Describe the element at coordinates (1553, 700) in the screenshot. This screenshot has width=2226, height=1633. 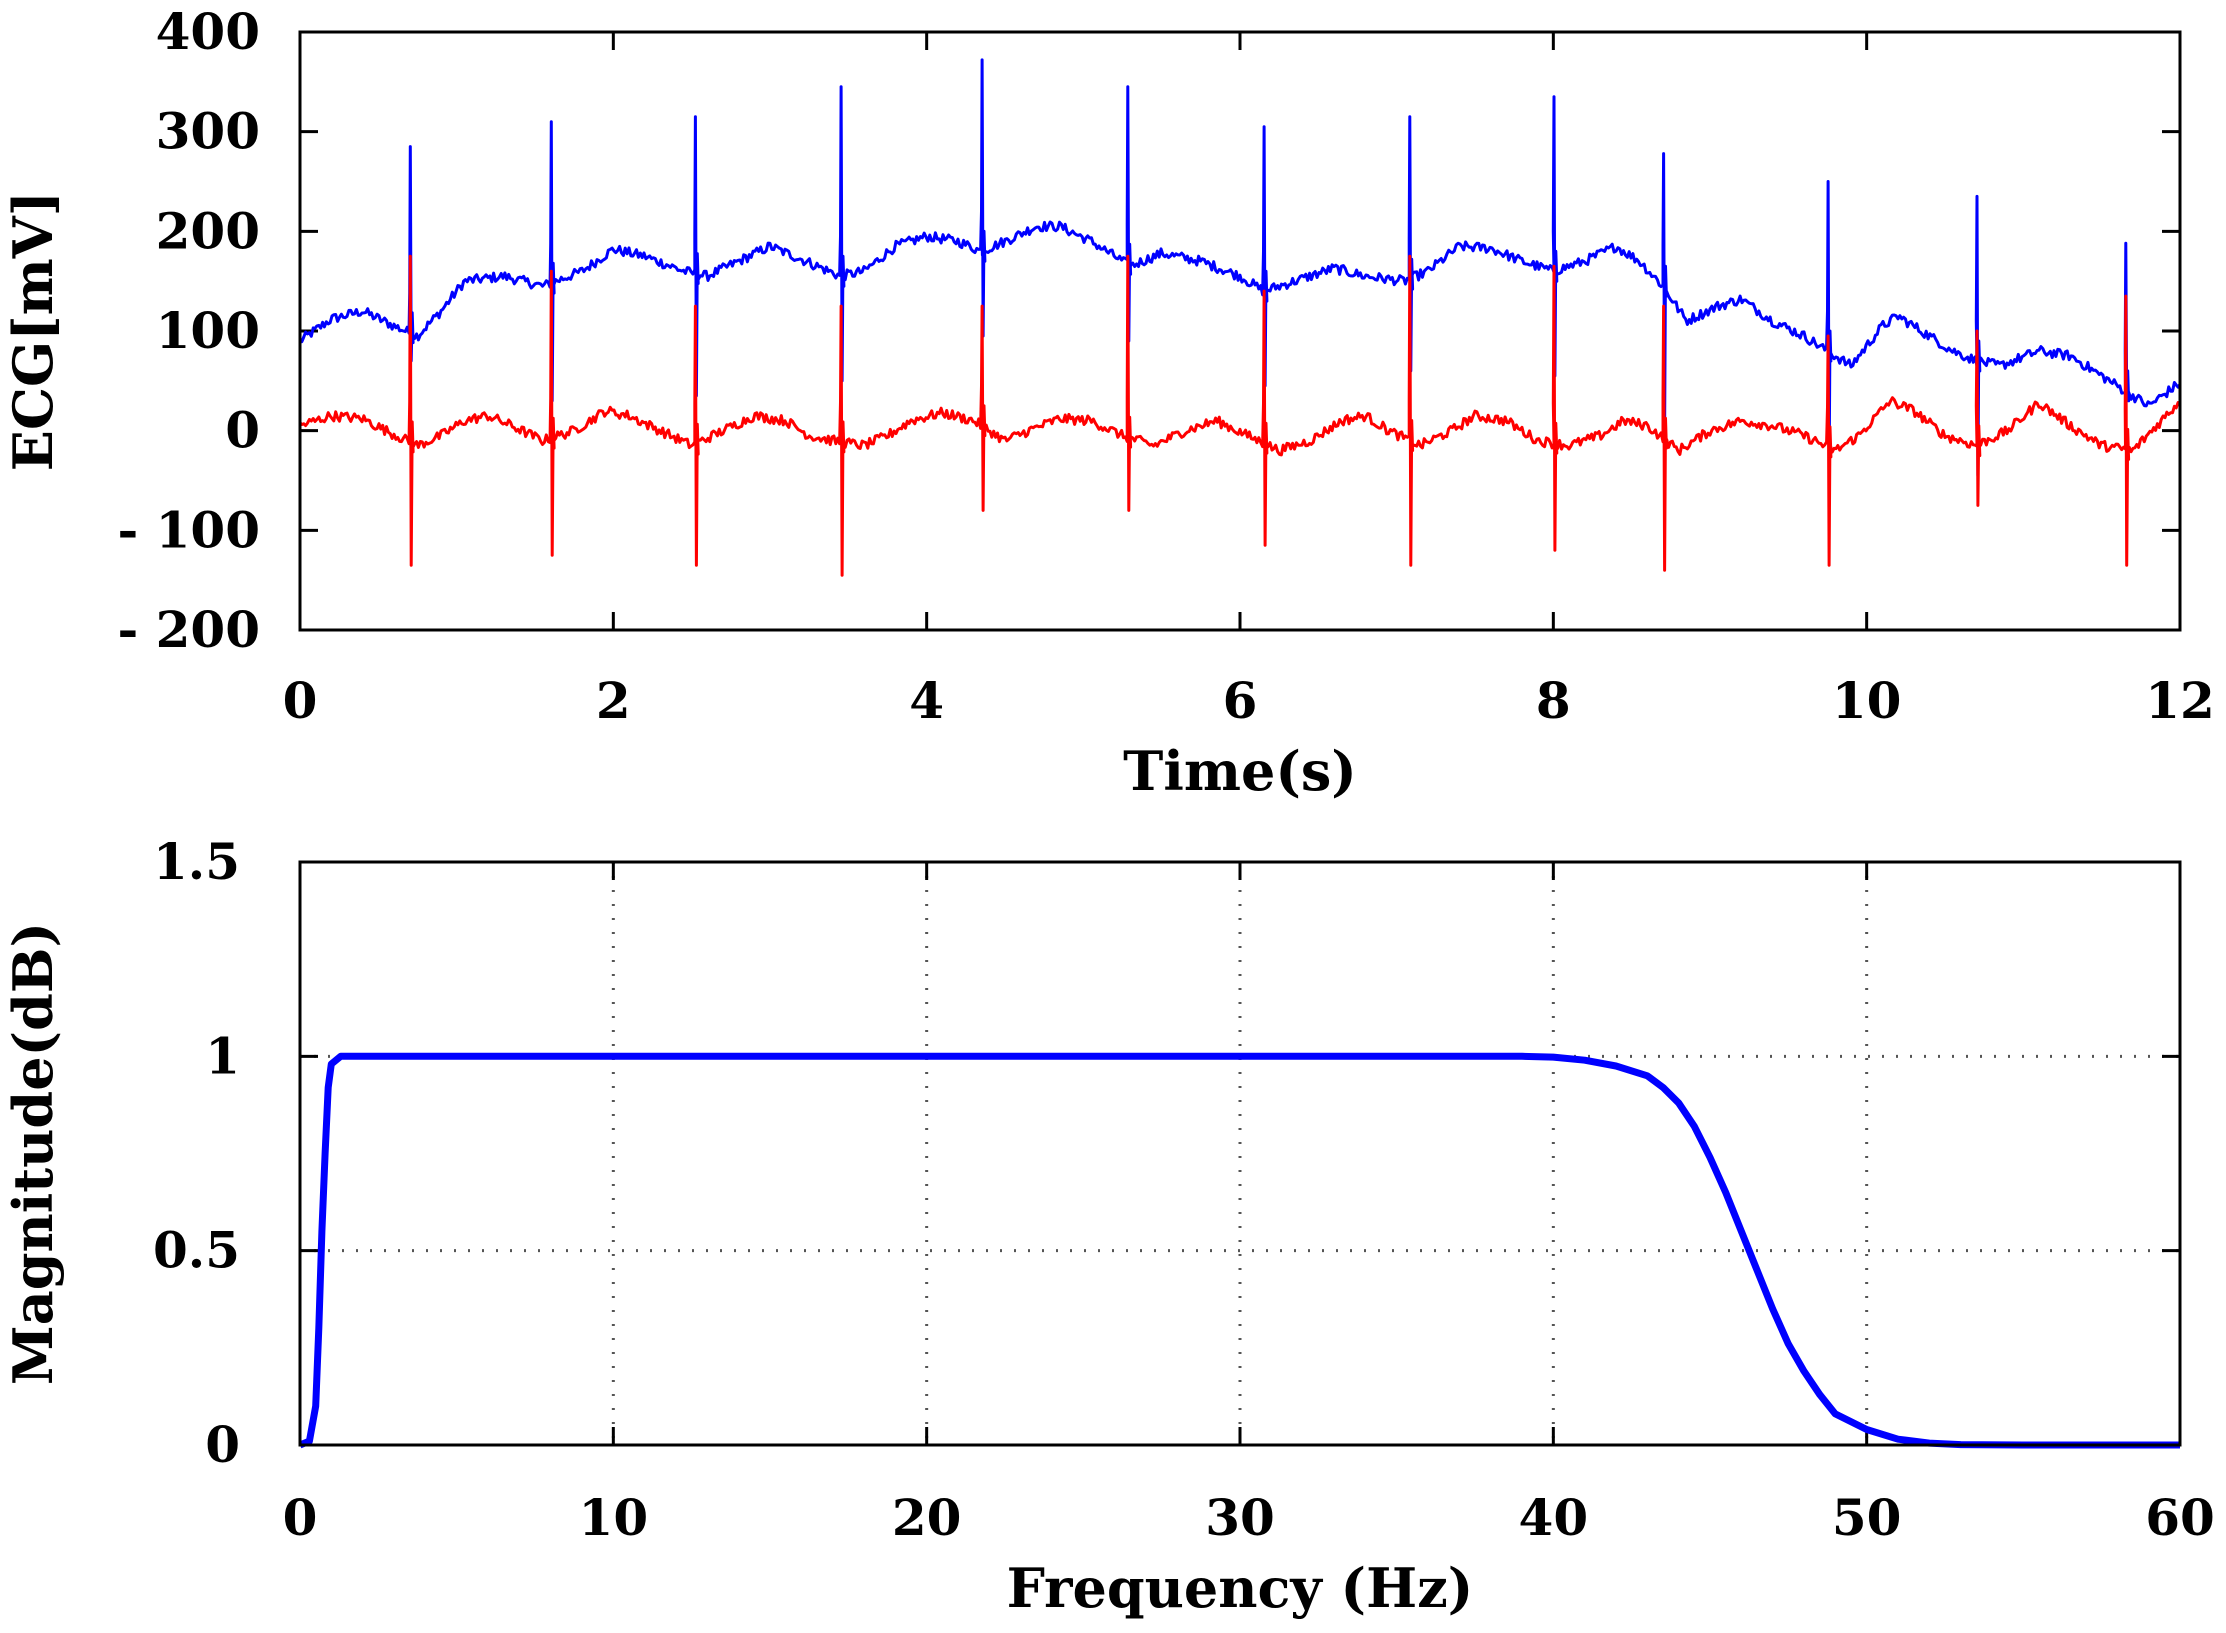
I see `x-tick-label: 8` at that location.